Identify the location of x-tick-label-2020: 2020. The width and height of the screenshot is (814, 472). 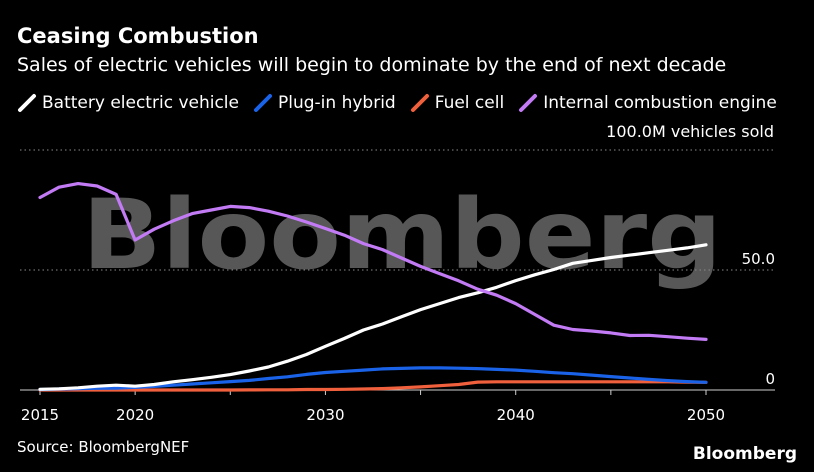
(135, 415).